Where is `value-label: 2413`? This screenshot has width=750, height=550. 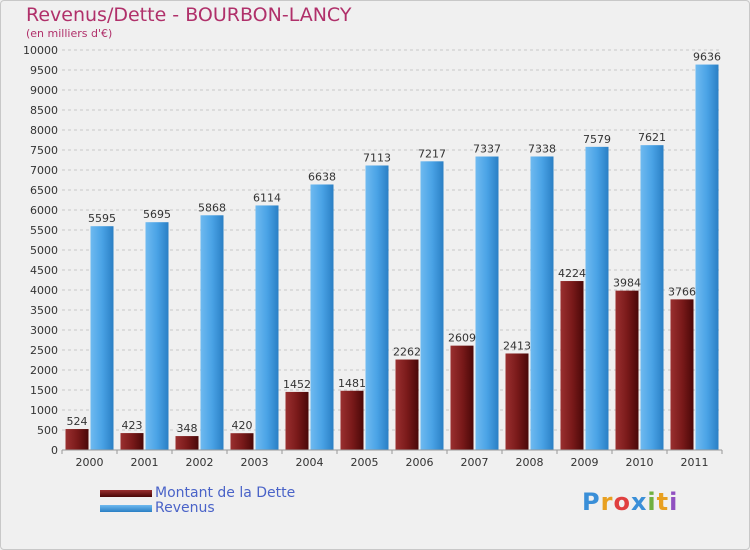
value-label: 2413 is located at coordinates (517, 345).